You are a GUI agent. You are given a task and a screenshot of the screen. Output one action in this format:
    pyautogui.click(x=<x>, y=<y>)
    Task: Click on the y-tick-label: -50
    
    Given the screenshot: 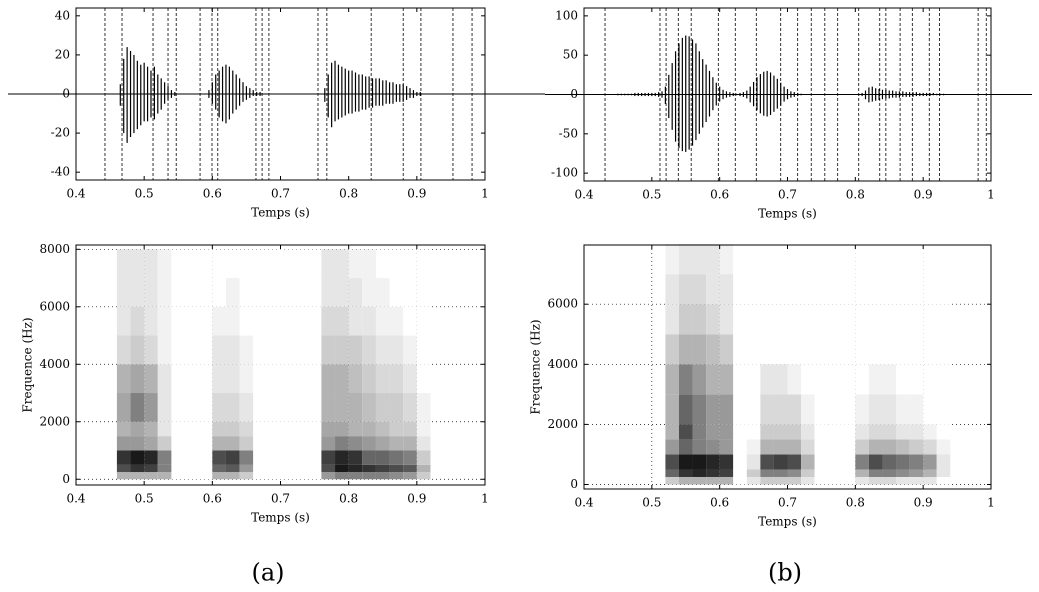 What is the action you would take?
    pyautogui.click(x=568, y=133)
    